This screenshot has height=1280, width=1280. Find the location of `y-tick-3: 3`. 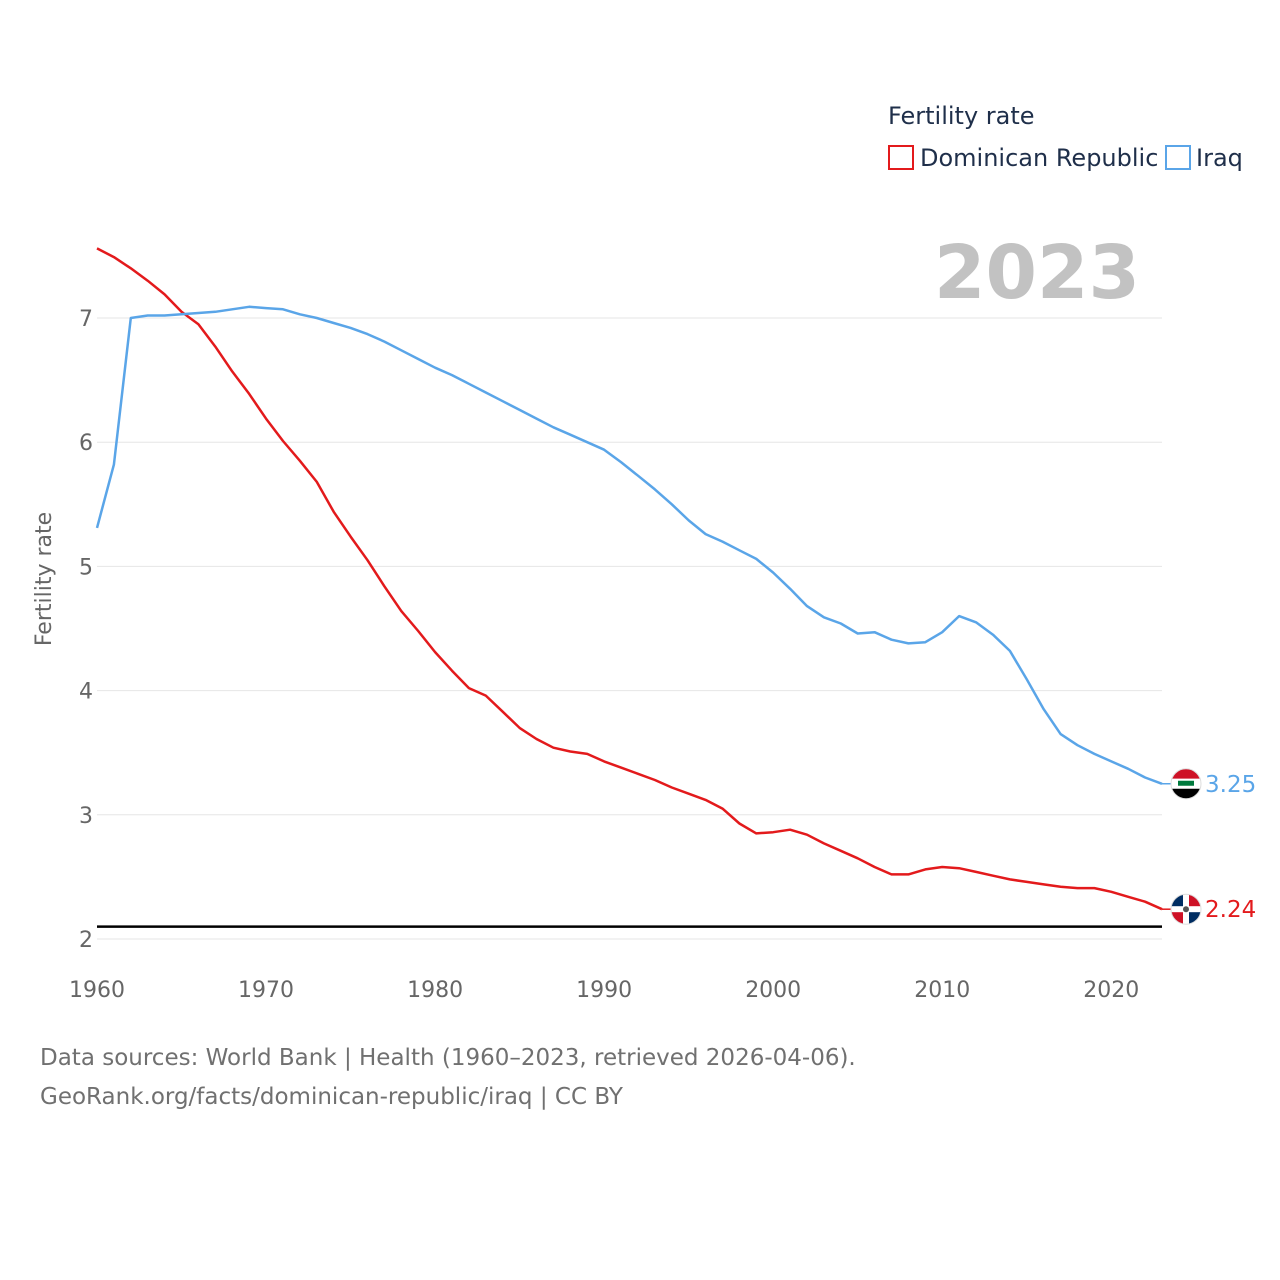

y-tick-3: 3 is located at coordinates (86, 816).